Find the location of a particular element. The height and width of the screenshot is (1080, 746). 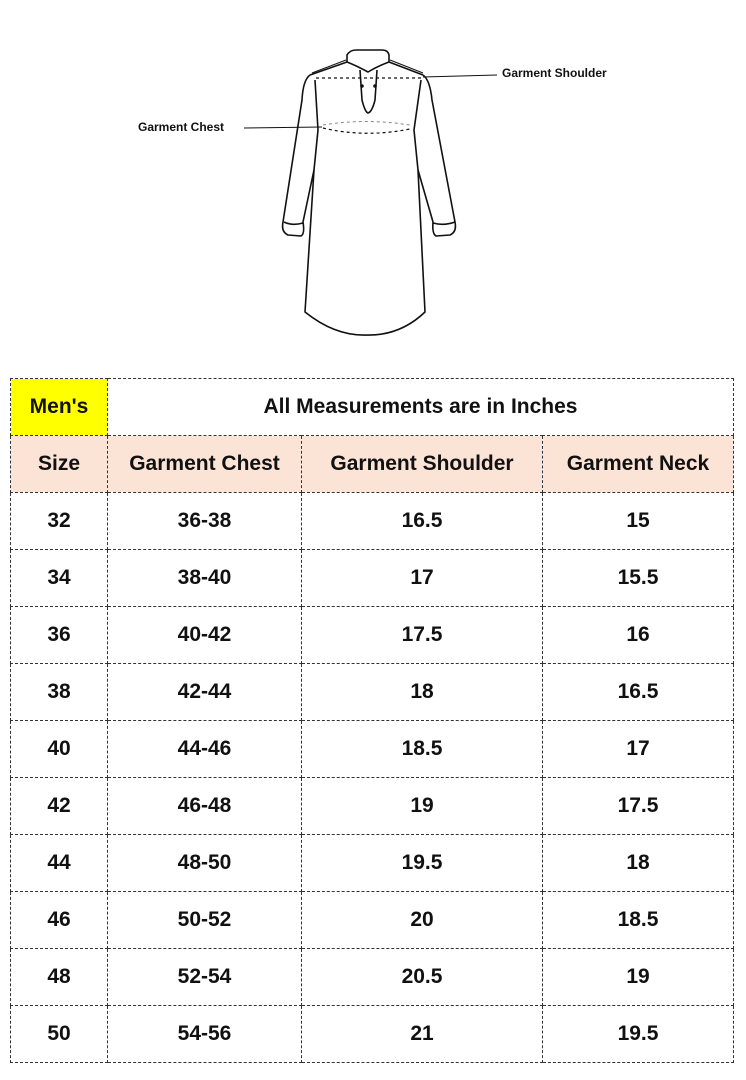

chest-label: Garment Chest is located at coordinates (181, 127).